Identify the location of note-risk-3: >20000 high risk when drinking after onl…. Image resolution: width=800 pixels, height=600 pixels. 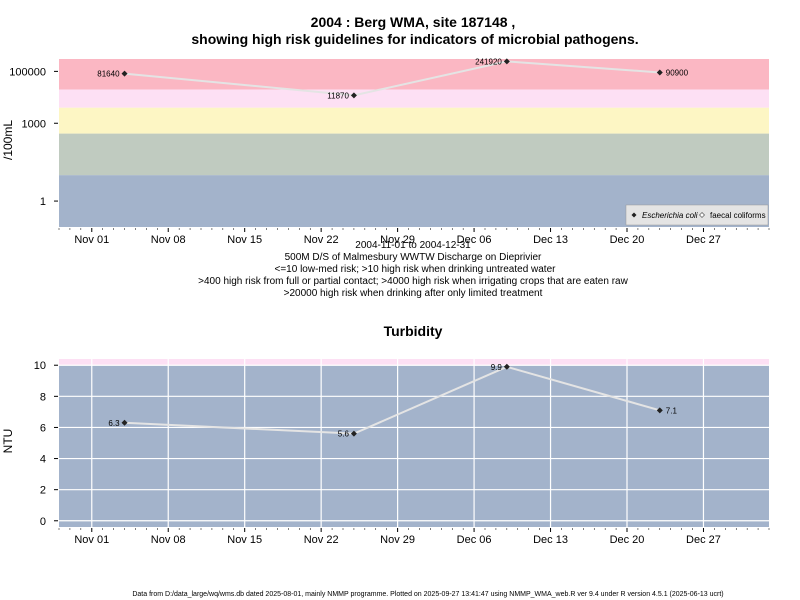
(413, 293).